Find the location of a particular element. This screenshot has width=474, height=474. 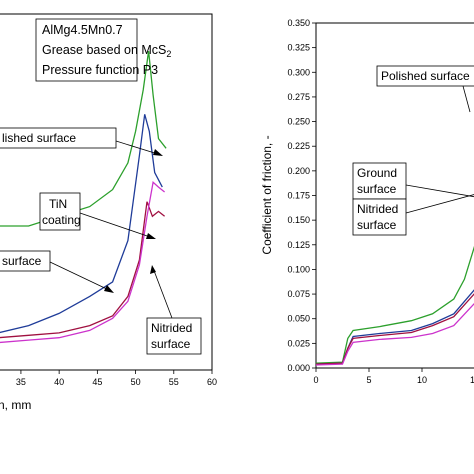

left-x-axis: 35 40 45 50 55 60 is located at coordinates (116, 378).